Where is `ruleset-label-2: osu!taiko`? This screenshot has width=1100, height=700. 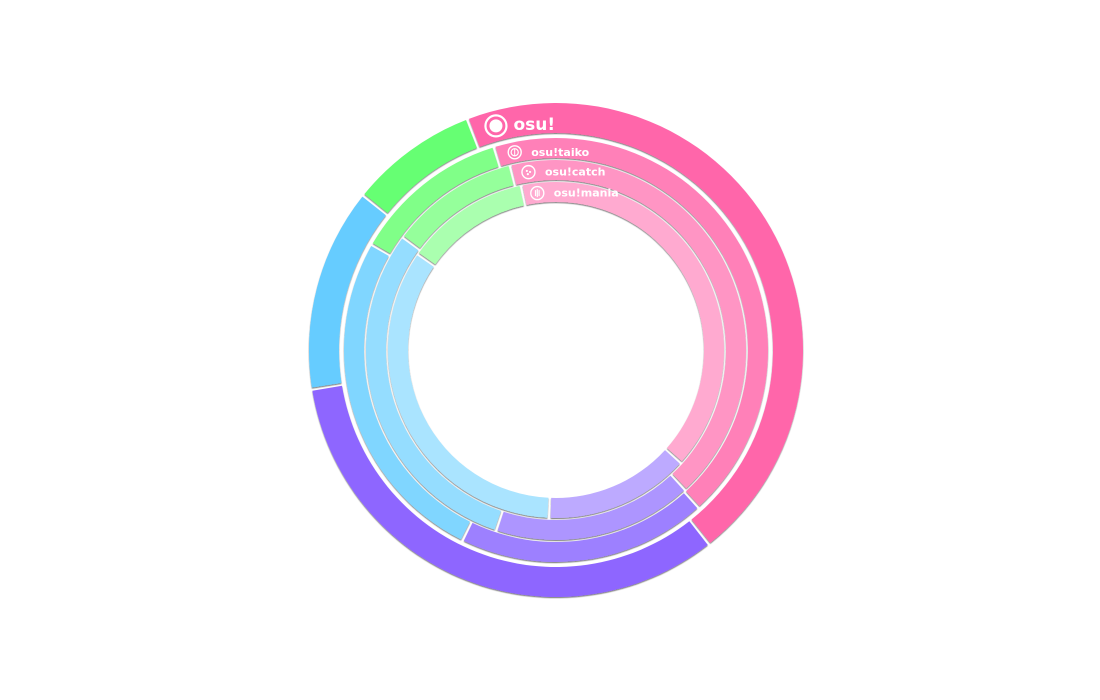
ruleset-label-2: osu!taiko is located at coordinates (548, 152).